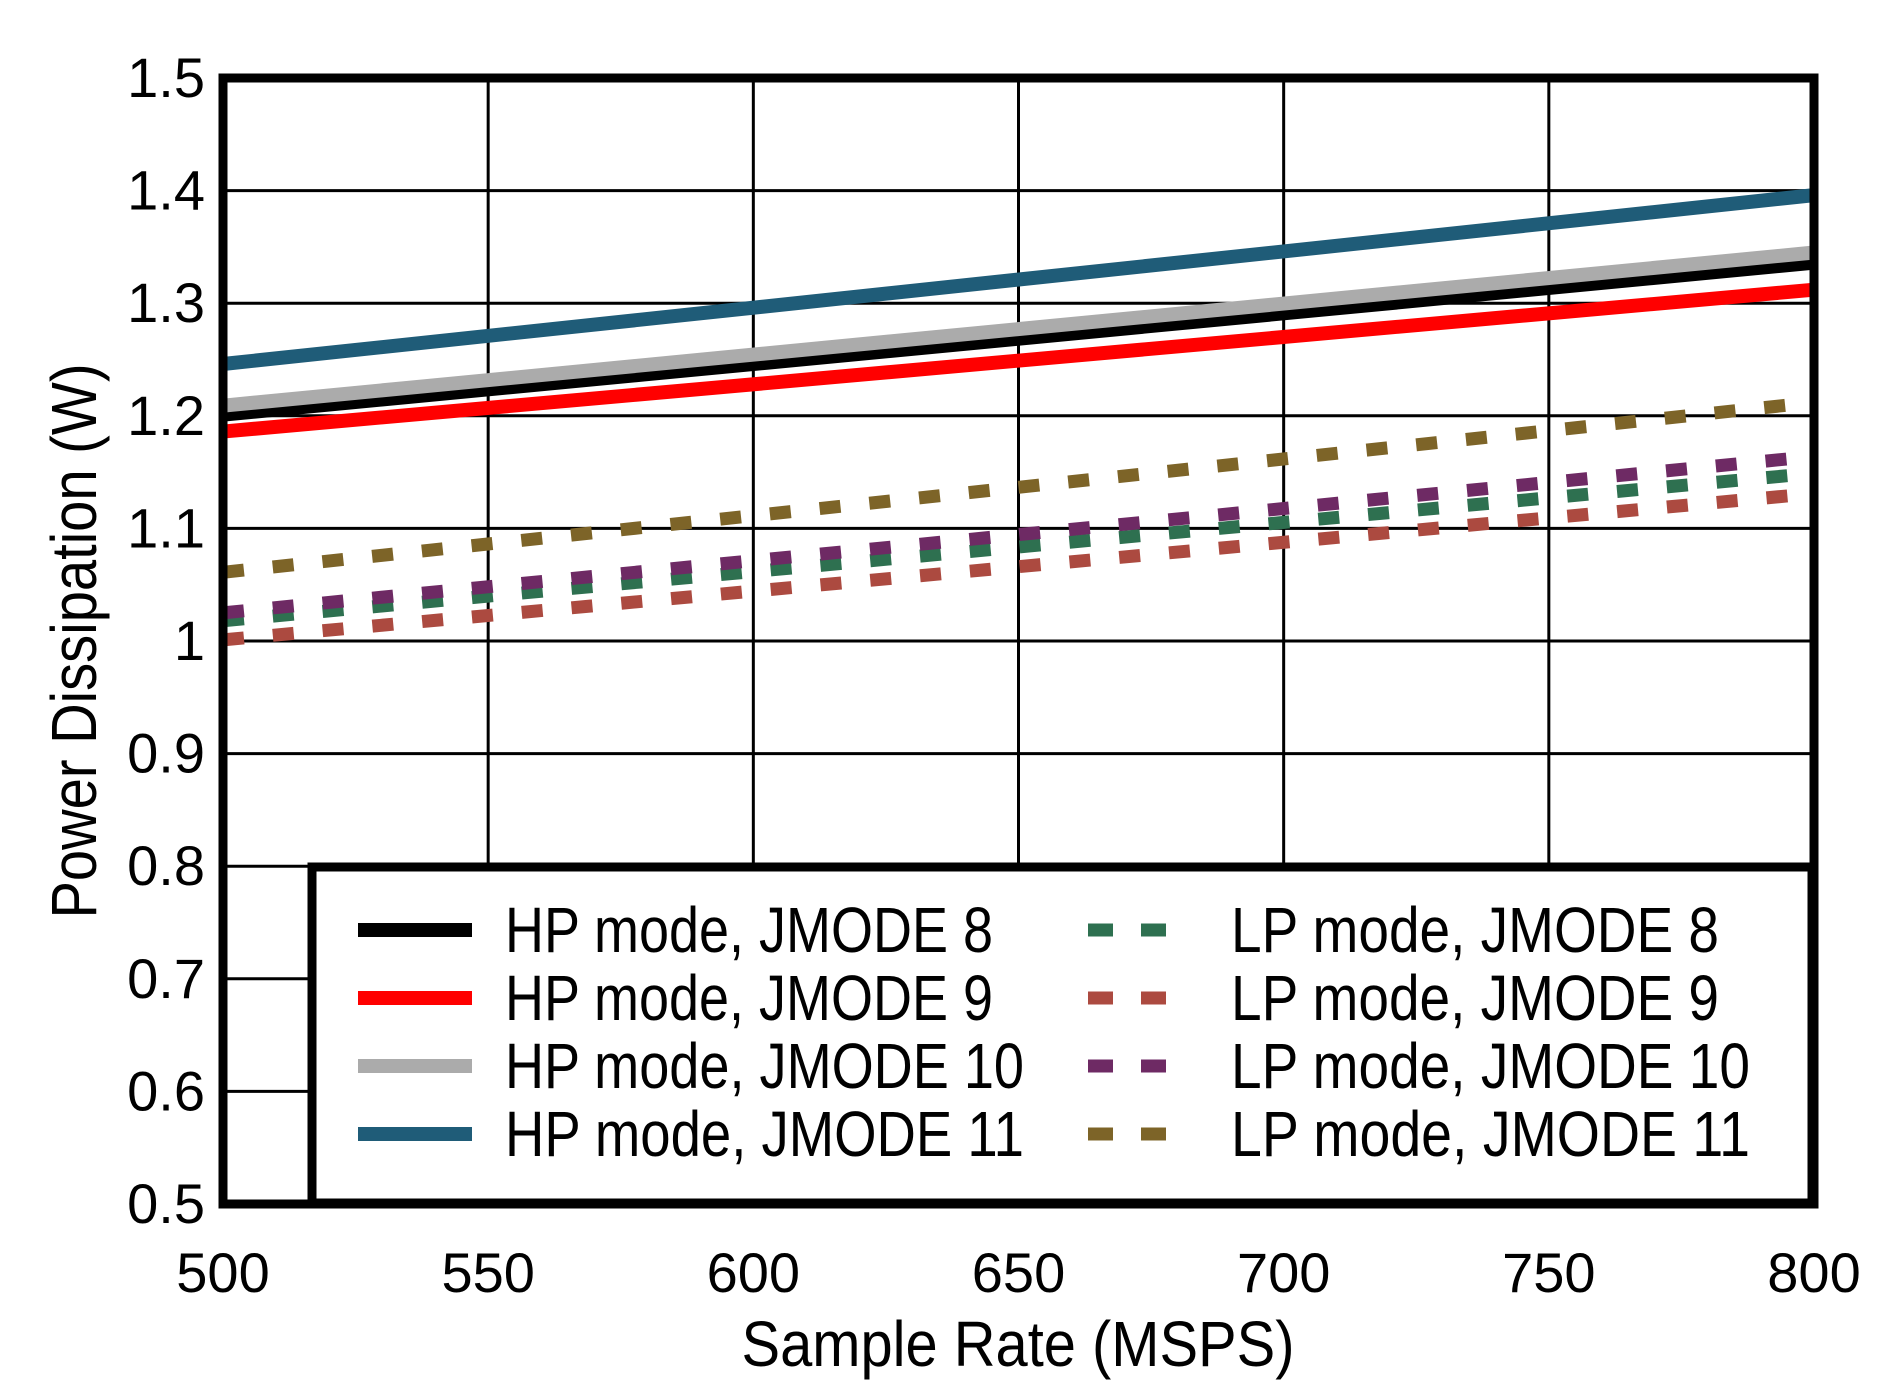 This screenshot has height=1387, width=1899. Describe the element at coordinates (166, 527) in the screenshot. I see `y-tick-label-1.1: 1.1` at that location.